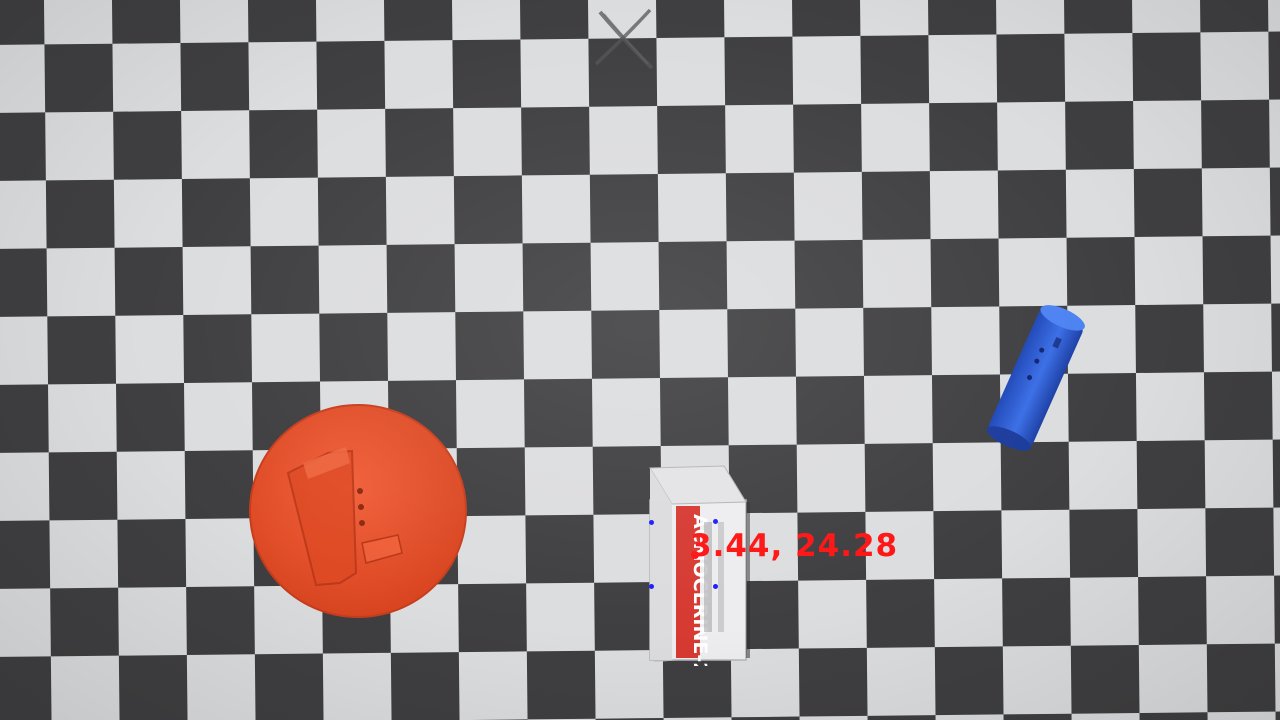 This screenshot has width=1280, height=720. I want to click on coordinate-readout: 3.44, 24.28, so click(794, 546).